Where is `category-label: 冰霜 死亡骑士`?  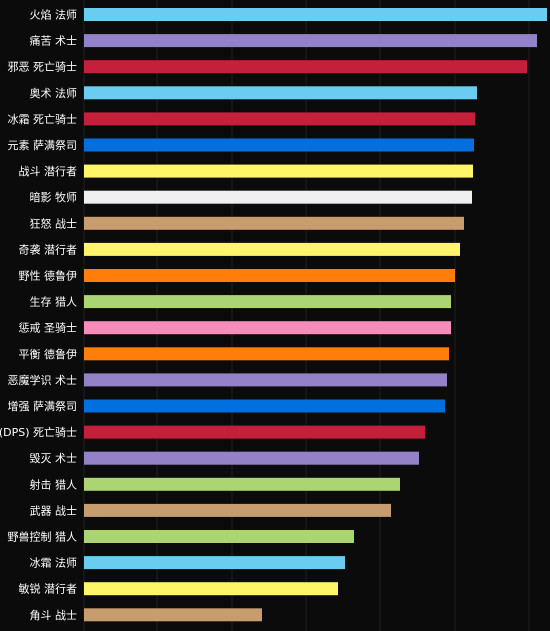
category-label: 冰霜 死亡骑士 is located at coordinates (43, 119).